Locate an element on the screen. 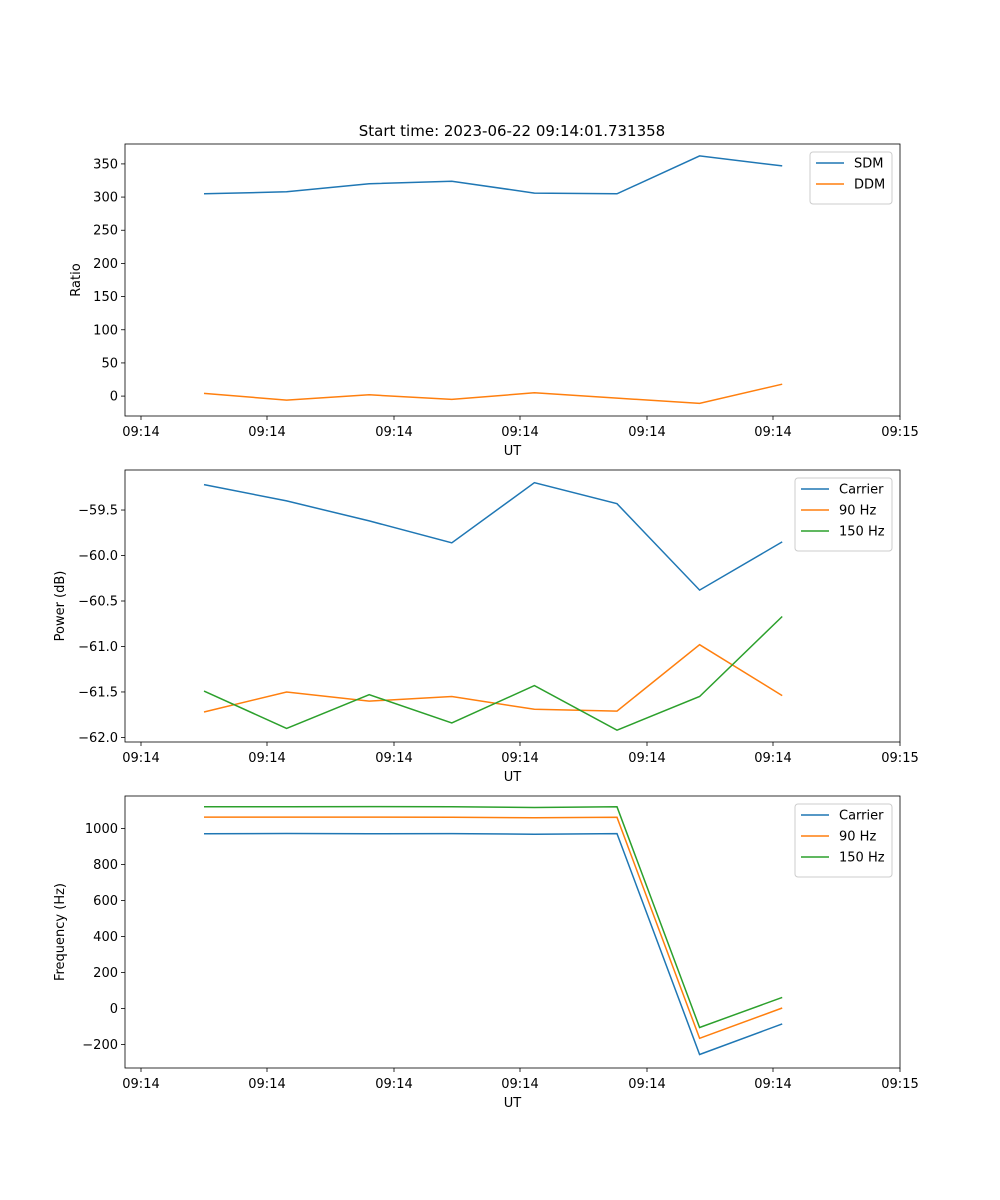 The image size is (1000, 1200). y-tick-label: 100 is located at coordinates (105, 330).